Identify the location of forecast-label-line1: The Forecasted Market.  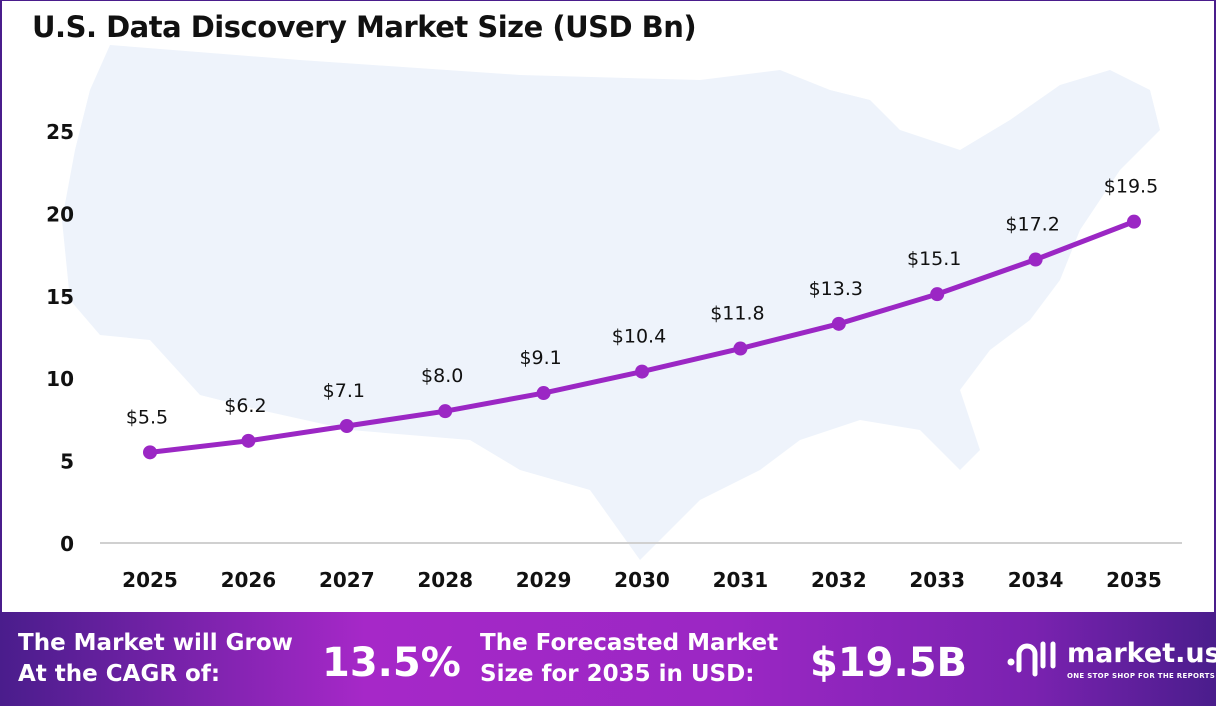
(629, 643).